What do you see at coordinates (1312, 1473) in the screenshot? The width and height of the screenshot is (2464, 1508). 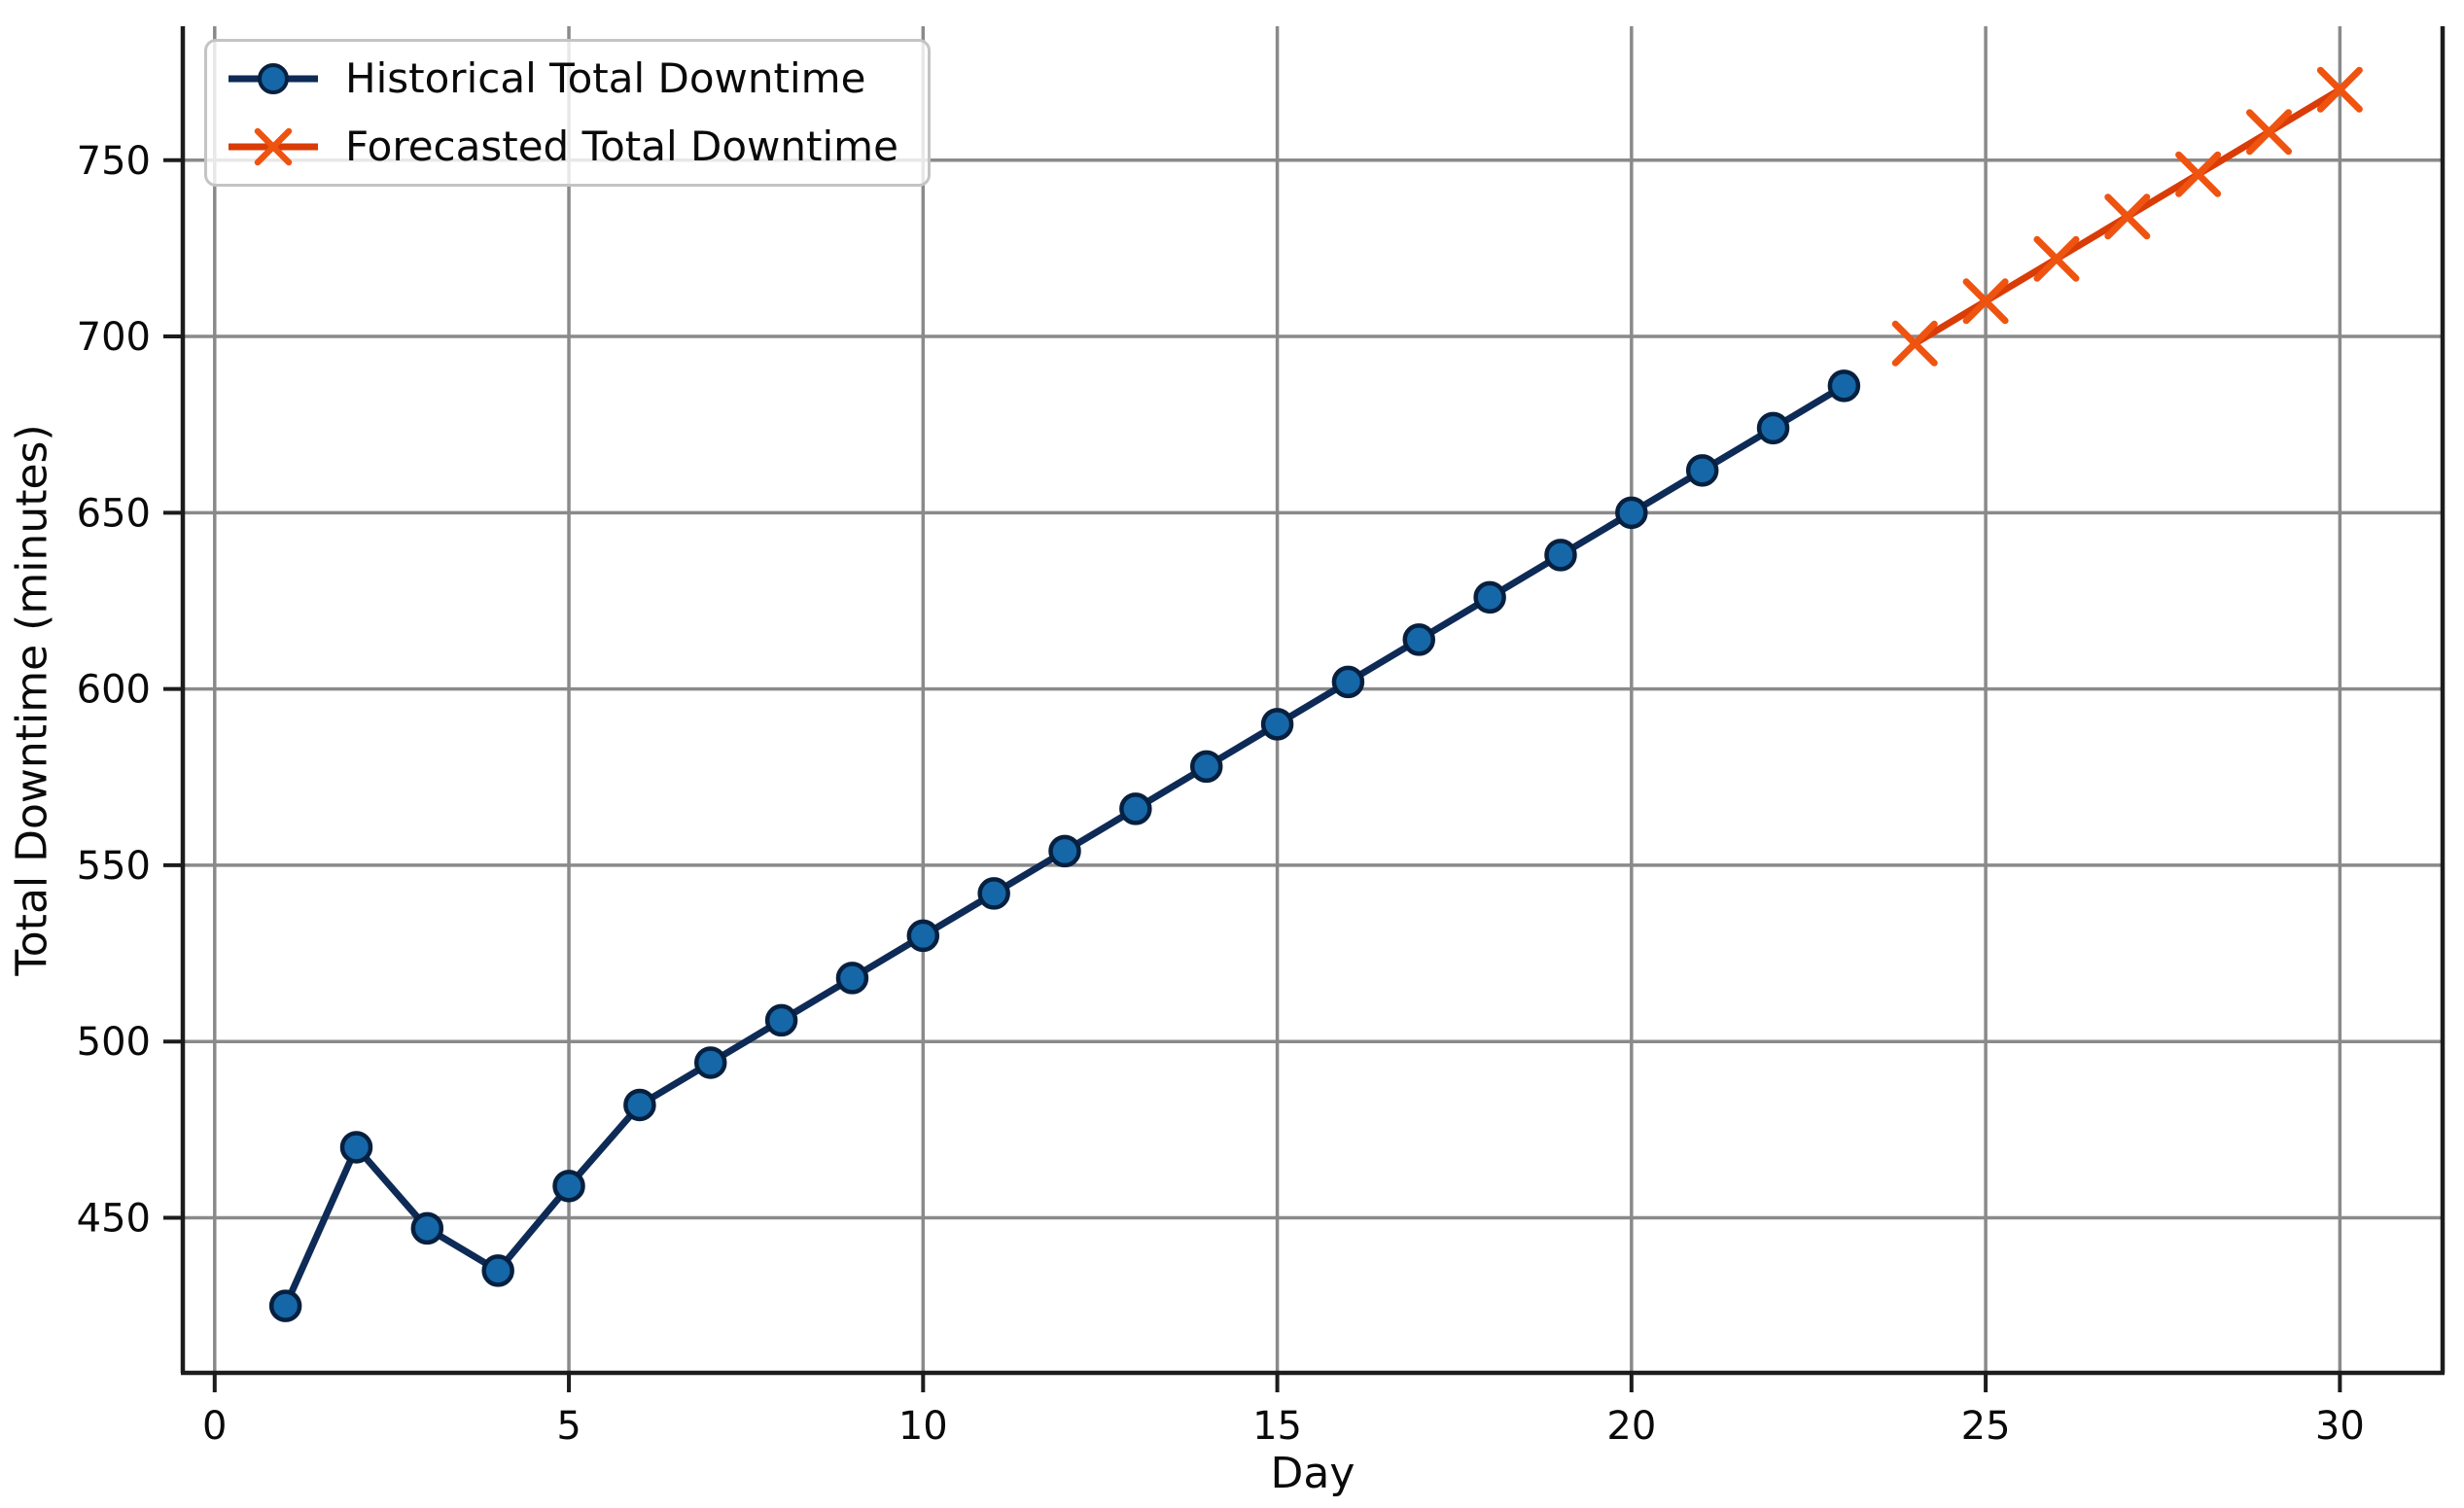 I see `x-axis-label: Day` at bounding box center [1312, 1473].